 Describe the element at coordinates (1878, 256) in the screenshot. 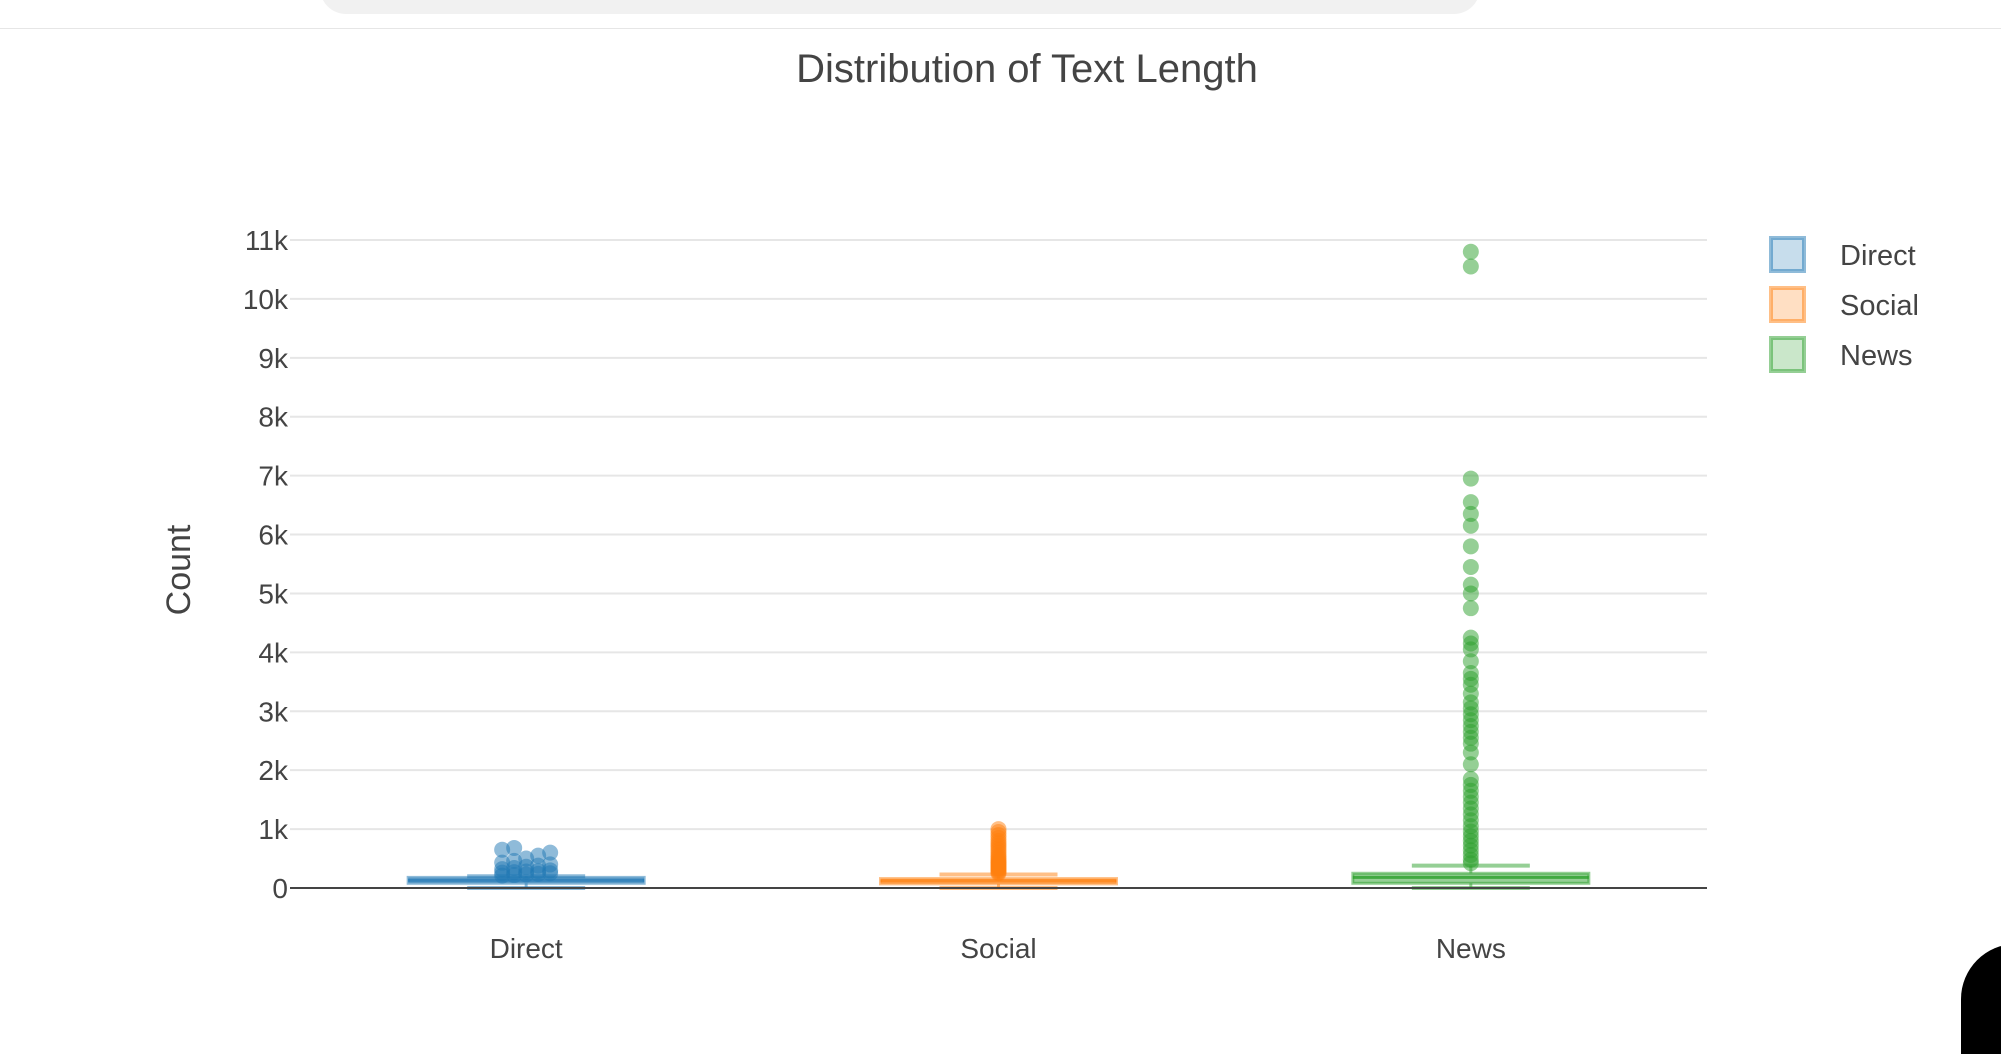

I see `legend-label: Direct` at that location.